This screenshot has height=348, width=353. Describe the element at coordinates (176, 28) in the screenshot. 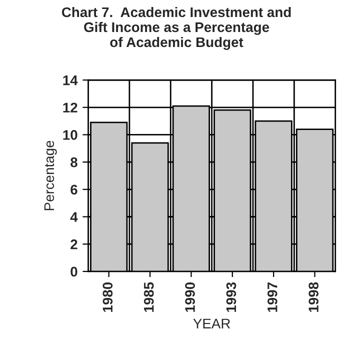

I see `chart-title: Chart 7. Academic Investment and Gift Income as a Percentage of Academic Budget` at that location.